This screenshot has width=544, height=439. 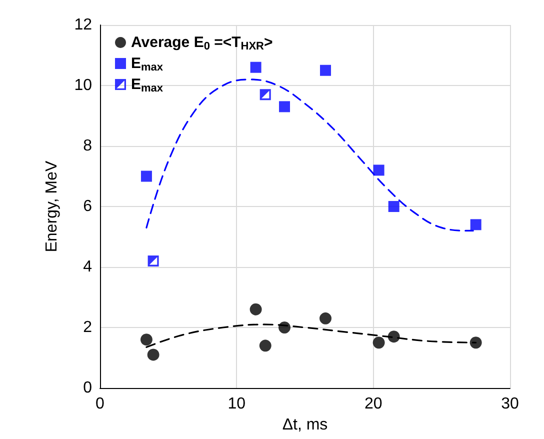 I want to click on y-tick-label: 0, so click(x=87, y=388).